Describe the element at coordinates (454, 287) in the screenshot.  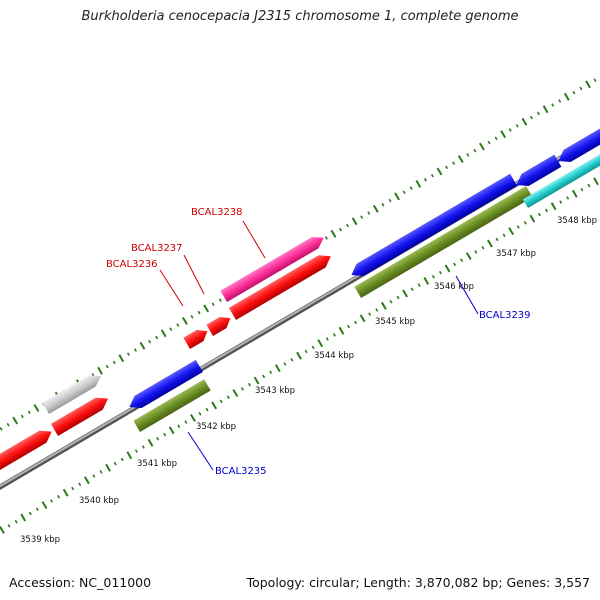
I see `ruler-label: 3546 kbp` at that location.